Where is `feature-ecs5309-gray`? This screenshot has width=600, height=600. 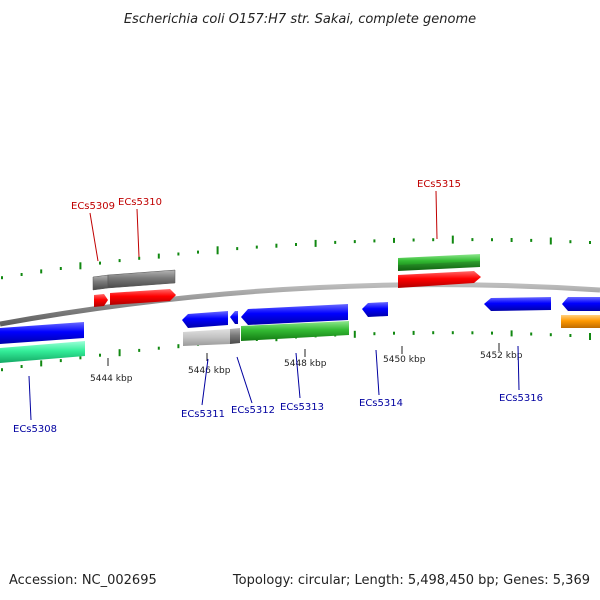 feature-ecs5309-gray is located at coordinates (100, 282).